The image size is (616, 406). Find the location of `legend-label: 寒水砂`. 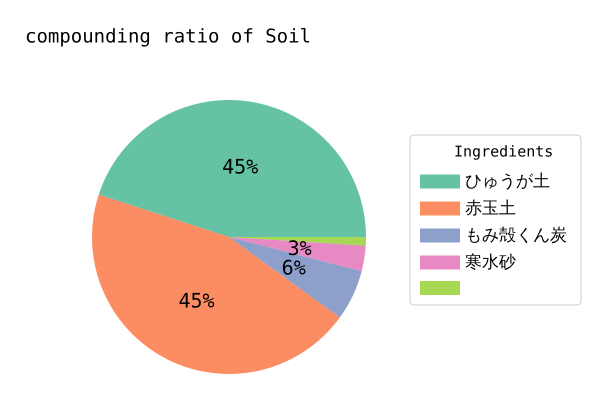

legend-label: 寒水砂 is located at coordinates (490, 262).